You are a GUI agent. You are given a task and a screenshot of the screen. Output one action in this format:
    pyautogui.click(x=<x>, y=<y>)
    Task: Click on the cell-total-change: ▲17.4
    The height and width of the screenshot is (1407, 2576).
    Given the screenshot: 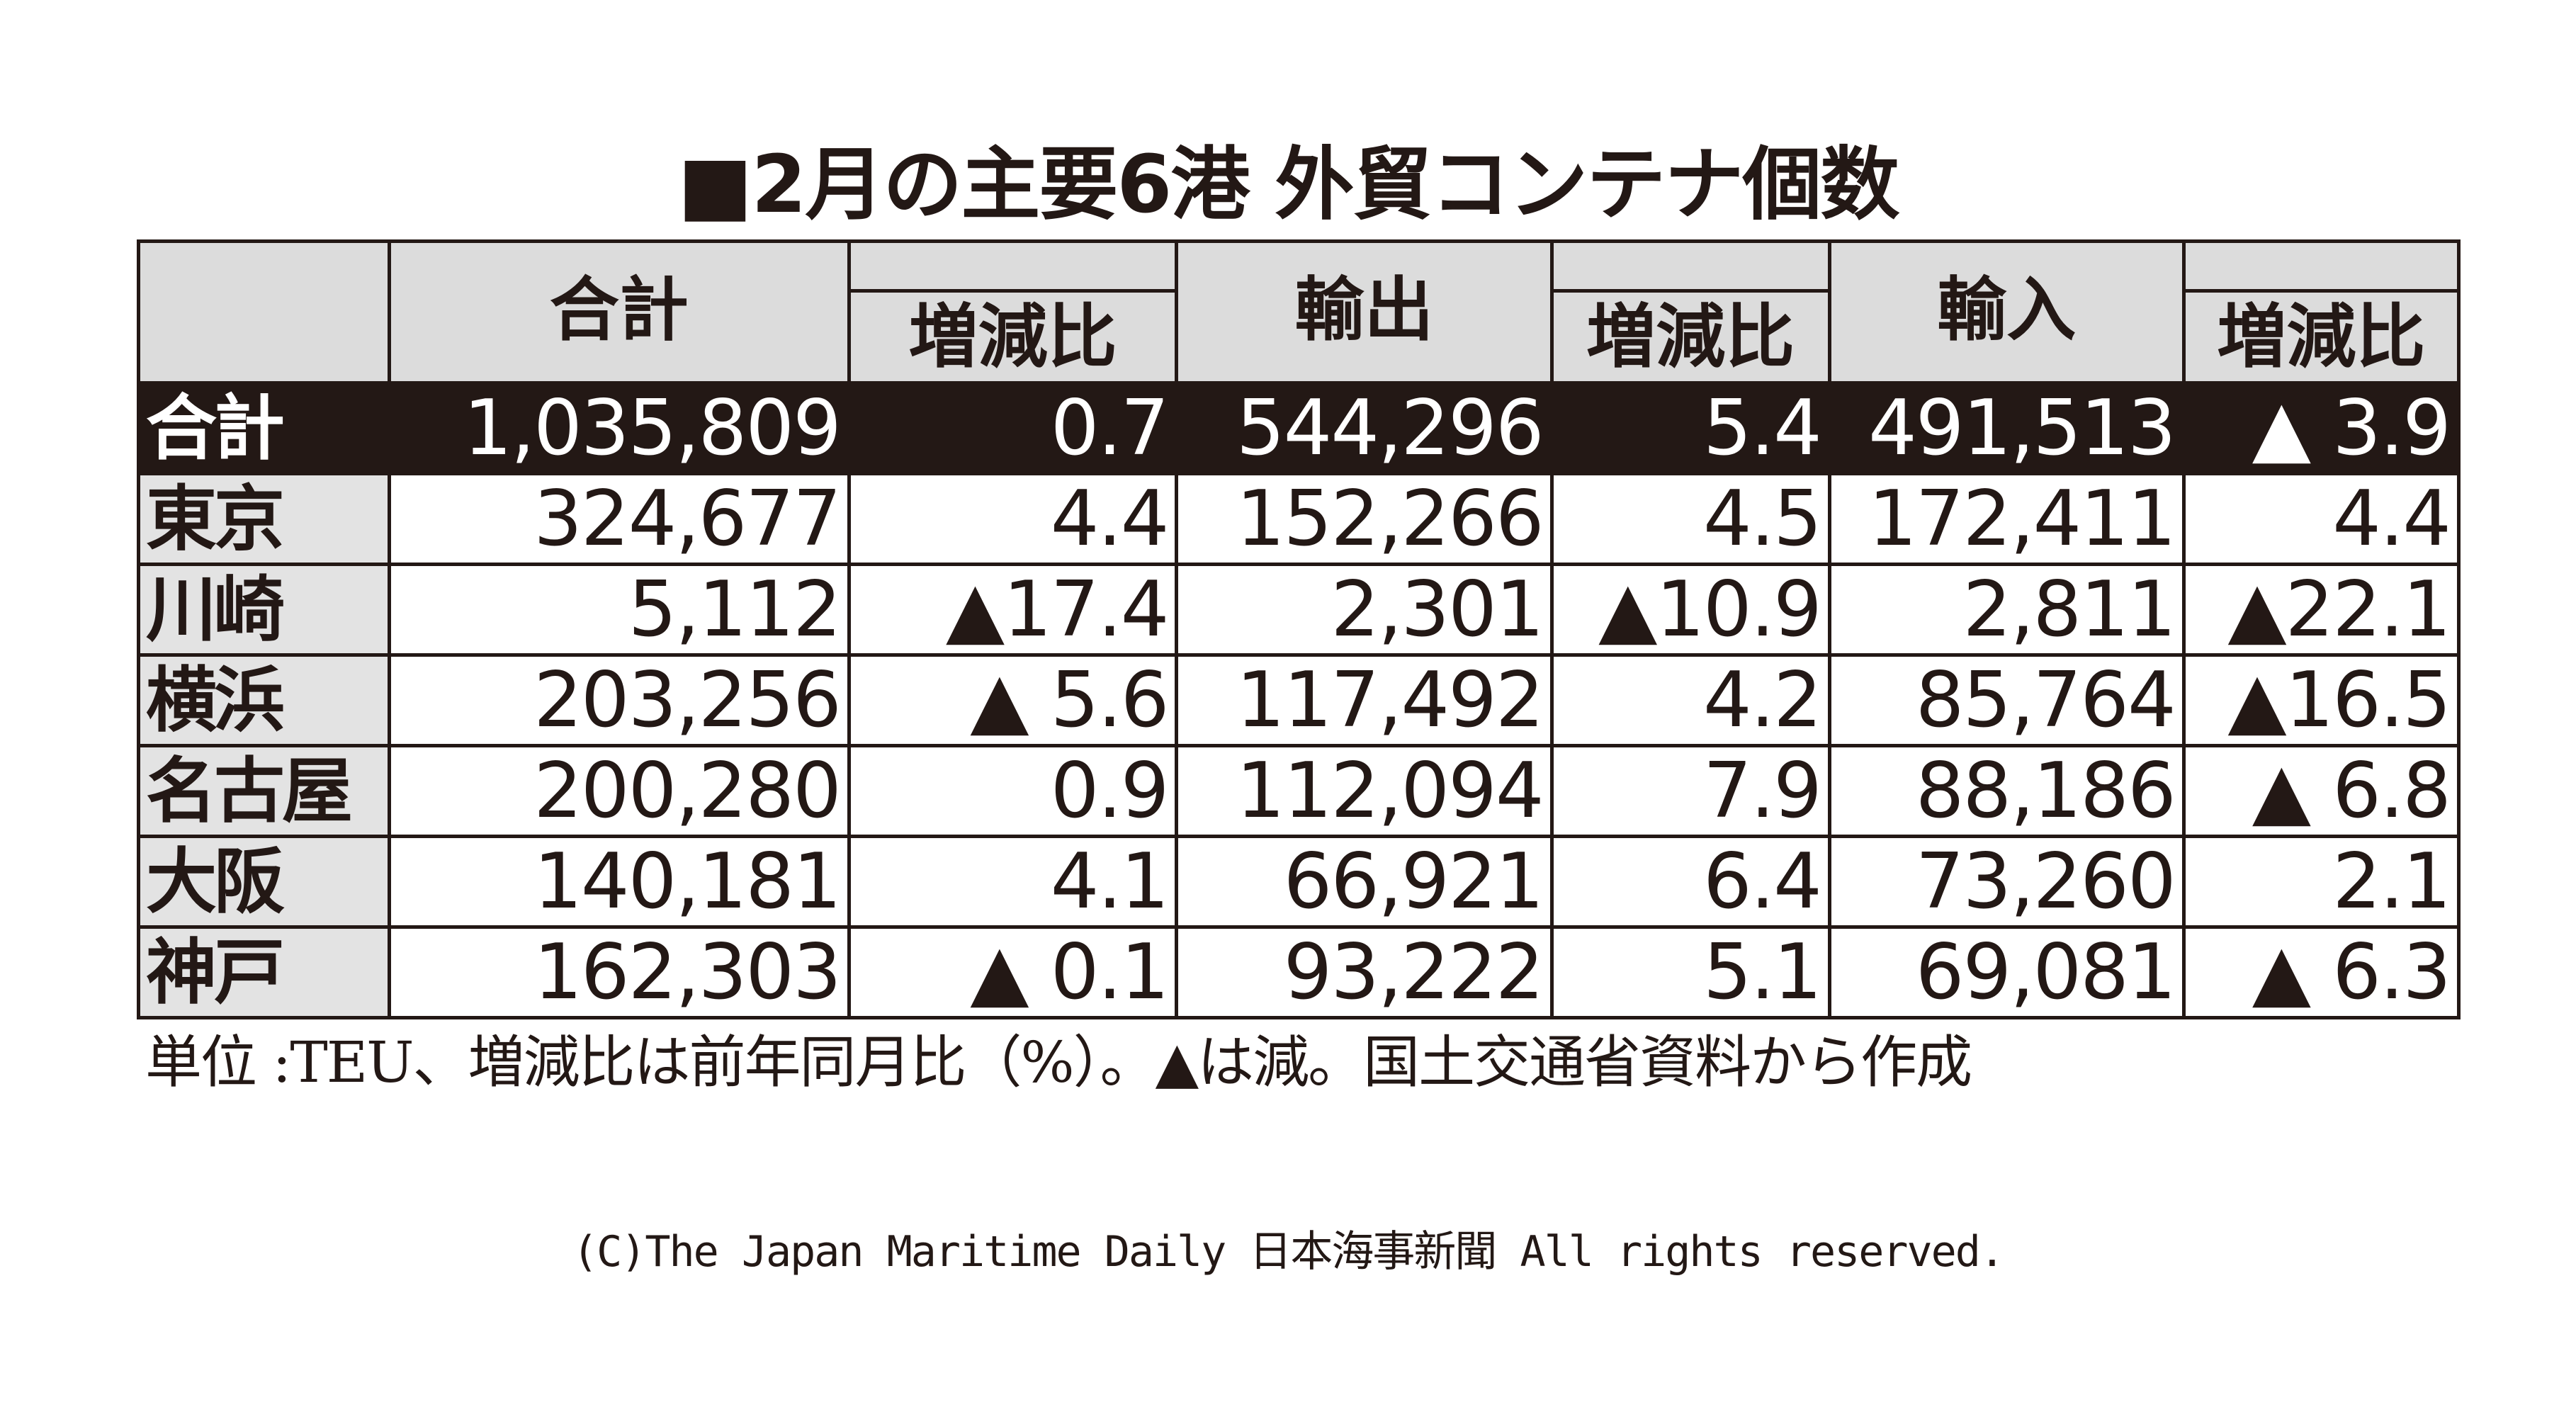 What is the action you would take?
    pyautogui.click(x=1013, y=610)
    